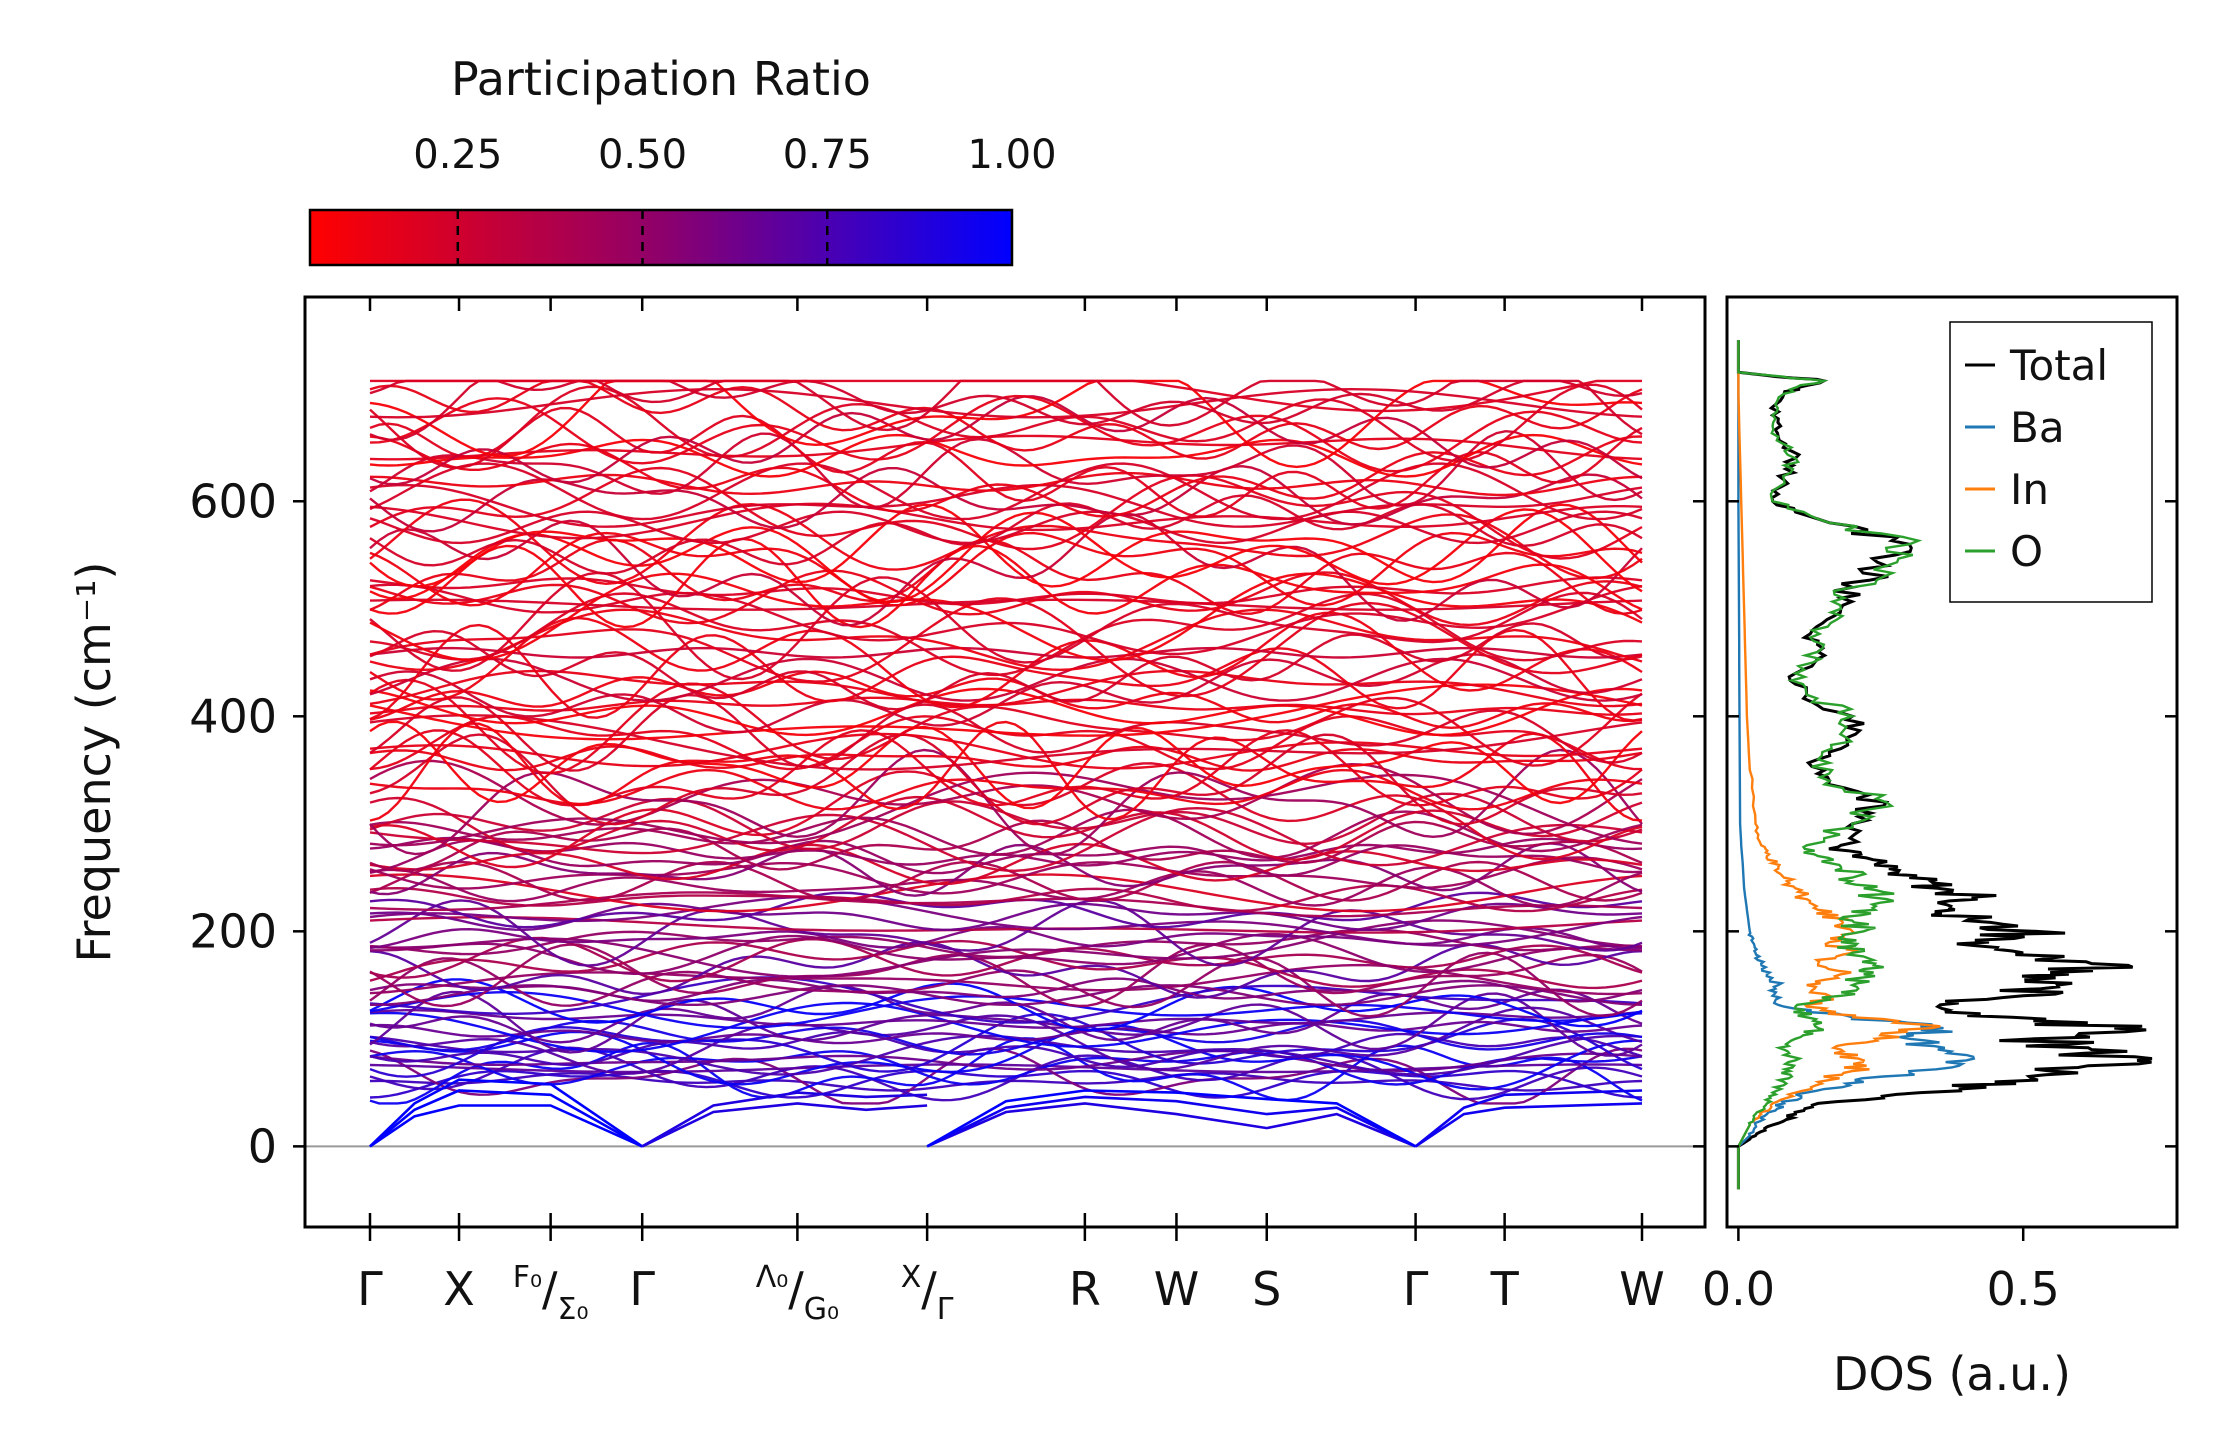  I want to click on dos-line-in, so click(1839, 765).